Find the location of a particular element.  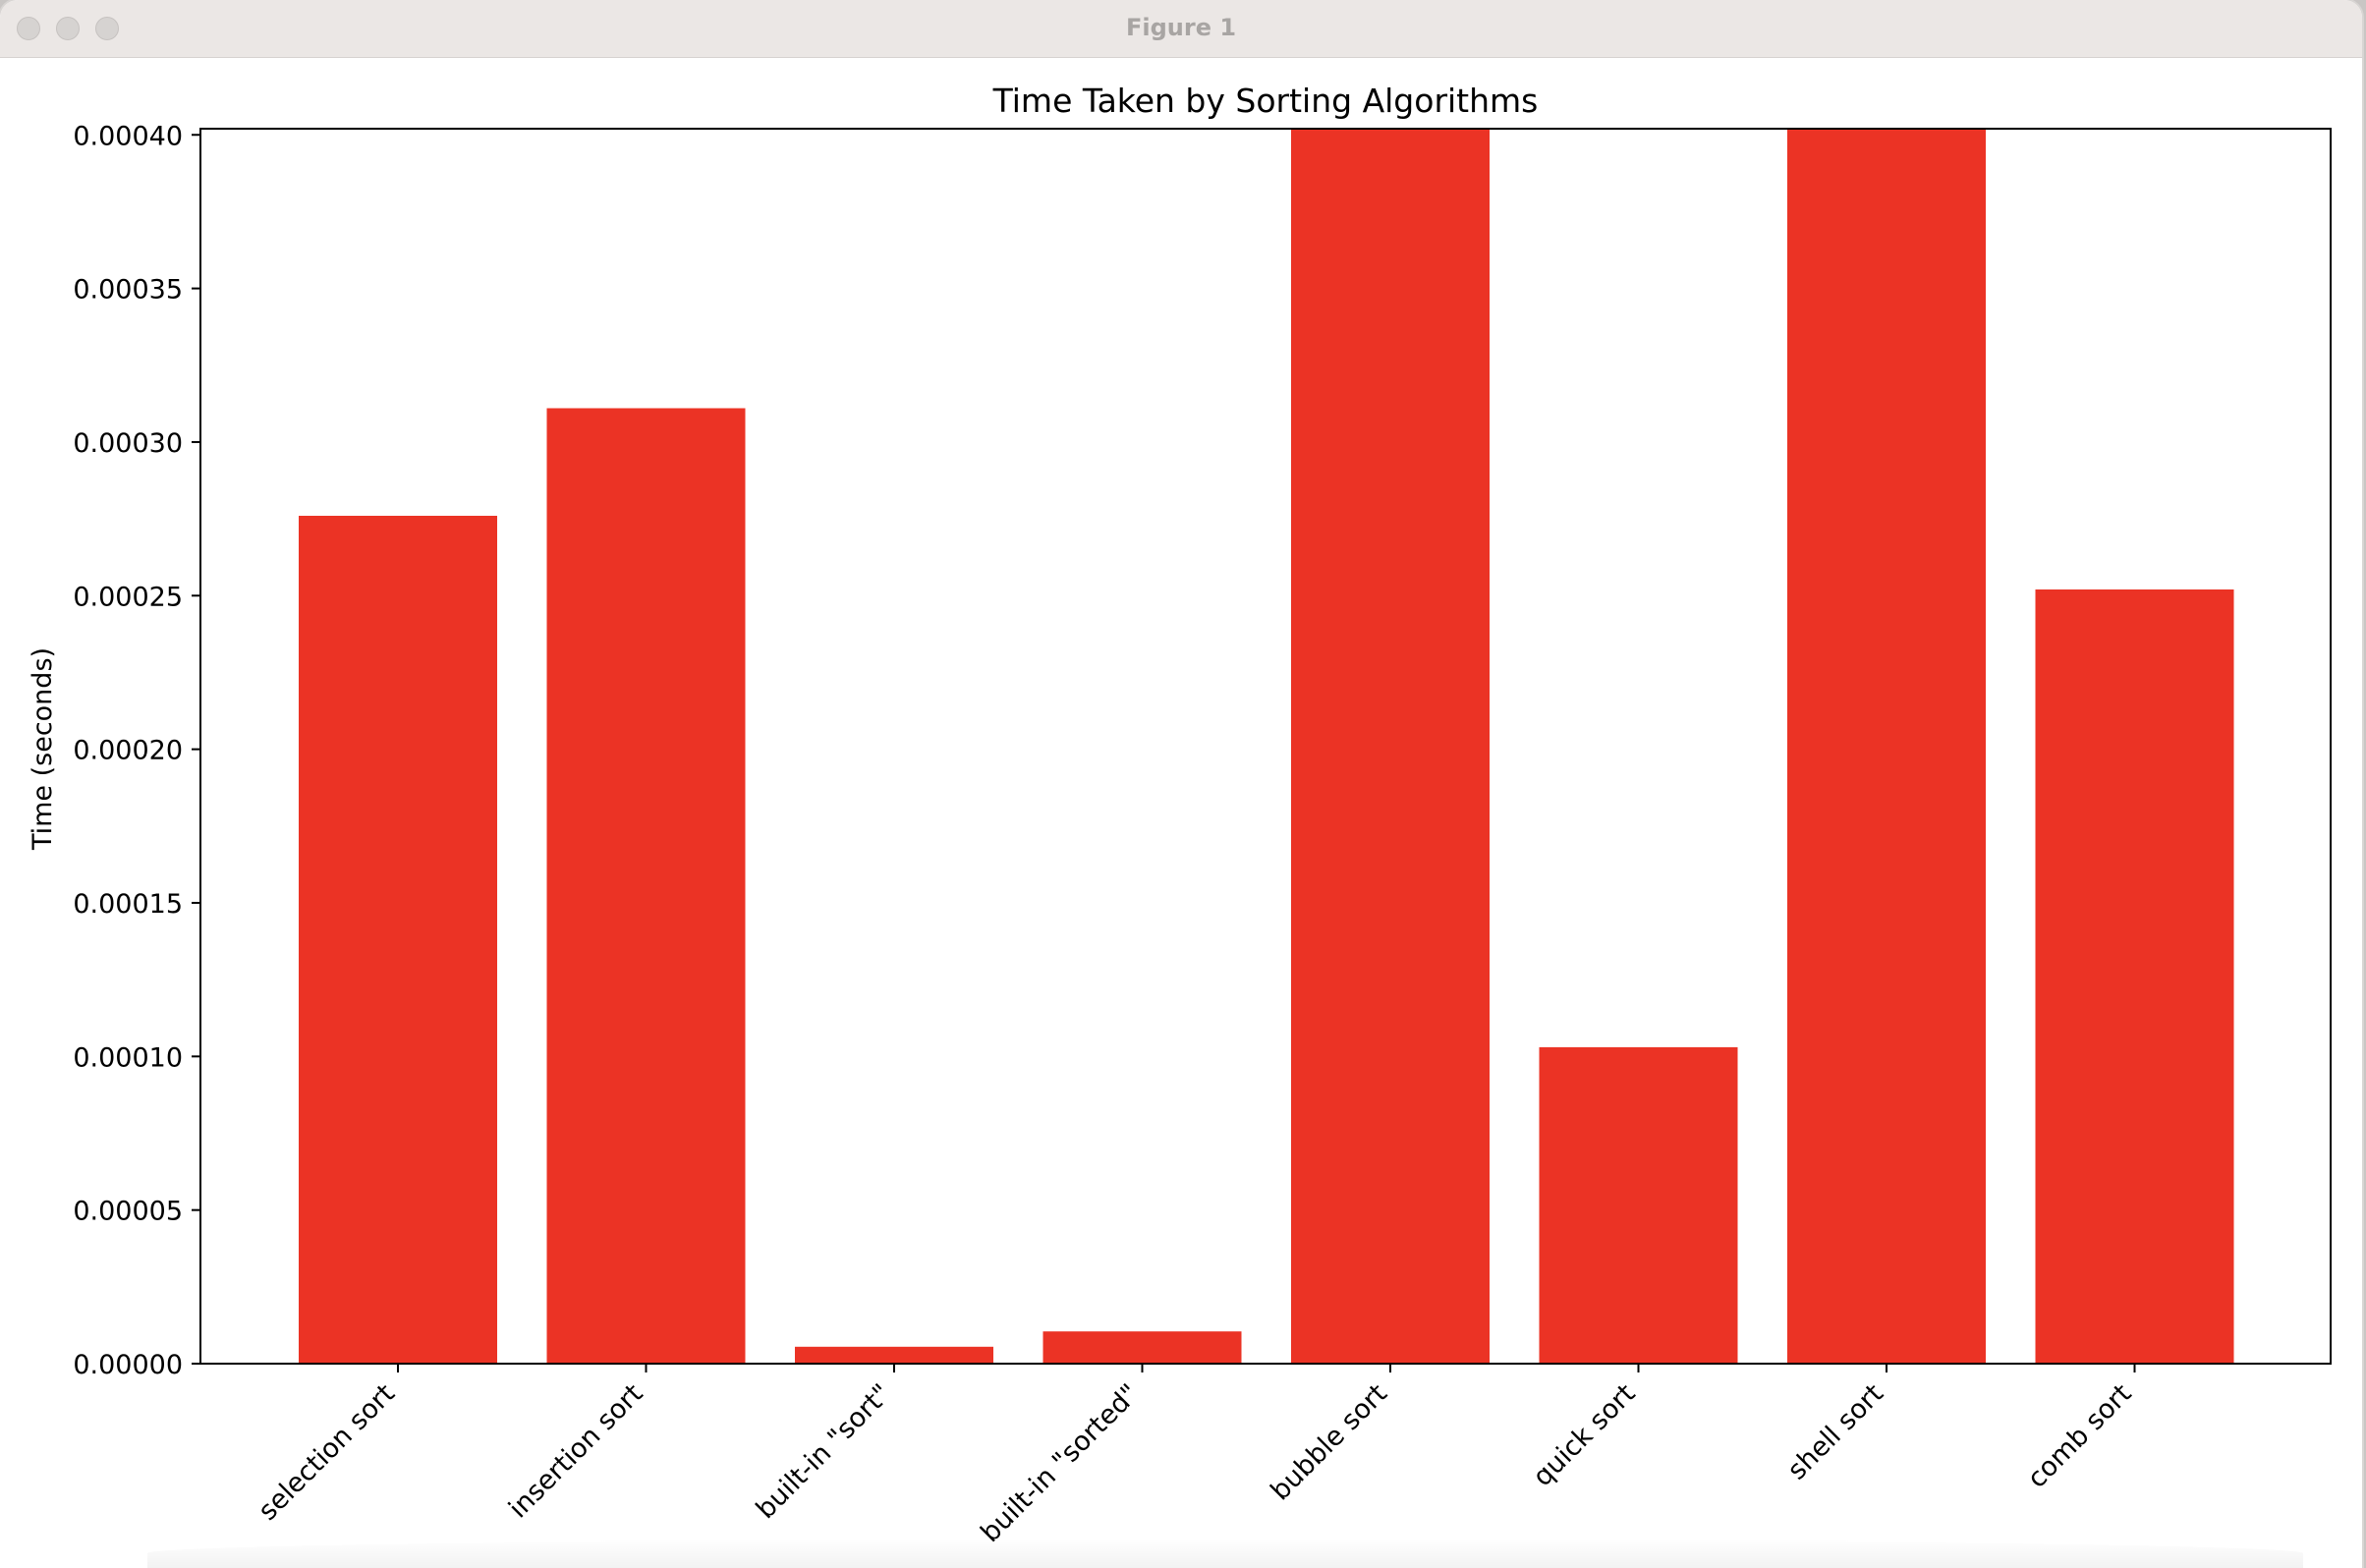

title-bar: Figure 1 is located at coordinates (1181, 29).